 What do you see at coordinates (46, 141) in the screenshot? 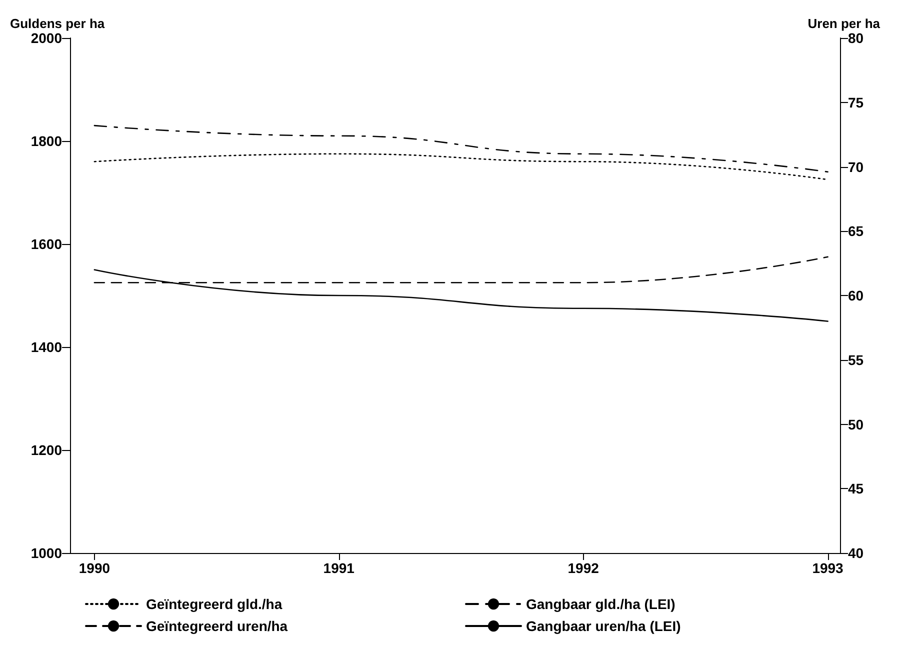
I see `y-tick-label: 1800` at bounding box center [46, 141].